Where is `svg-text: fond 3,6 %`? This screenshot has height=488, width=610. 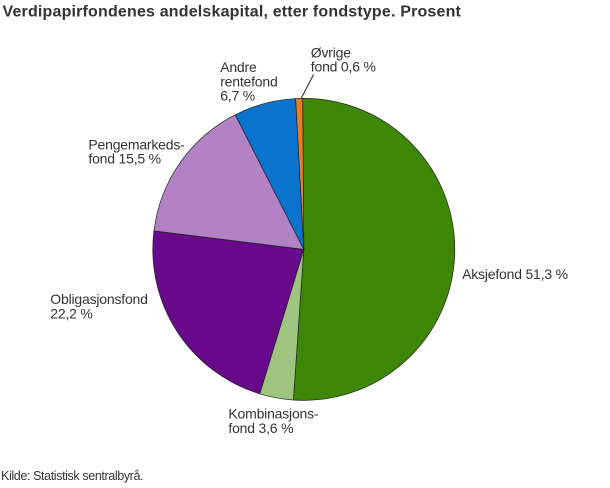
svg-text: fond 3,6 % is located at coordinates (260, 428).